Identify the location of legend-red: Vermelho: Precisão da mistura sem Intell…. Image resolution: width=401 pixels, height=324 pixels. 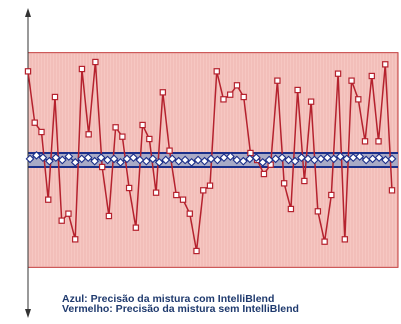
(180, 309).